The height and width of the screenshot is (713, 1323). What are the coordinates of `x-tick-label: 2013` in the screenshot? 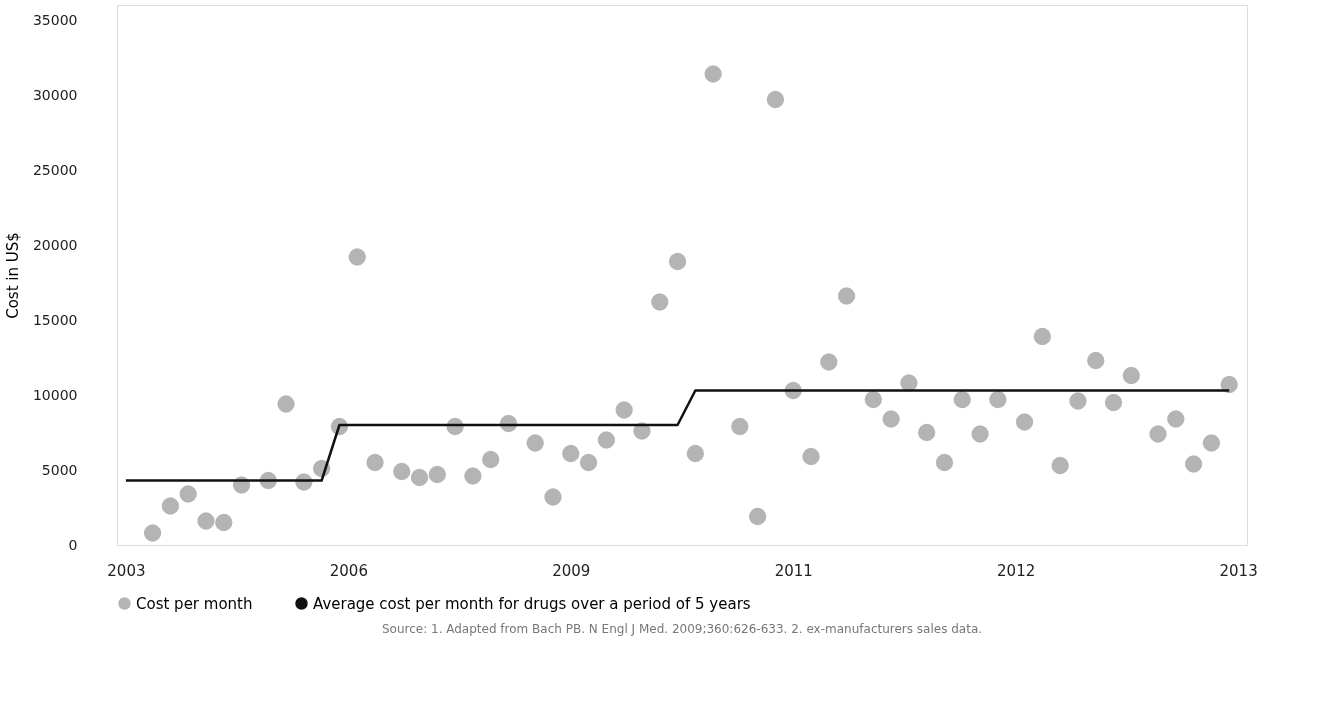 It's located at (1238, 570).